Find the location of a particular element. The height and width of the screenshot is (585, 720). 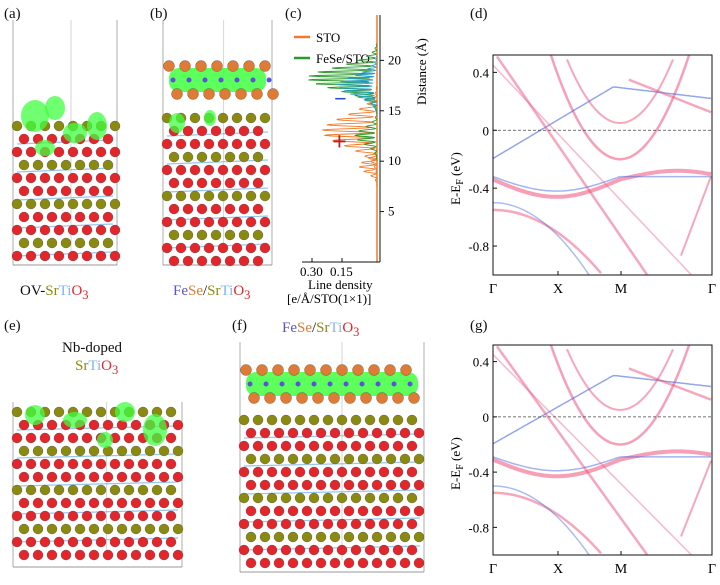

crystal-structure-ov-srtio3 is located at coordinates (66, 143).